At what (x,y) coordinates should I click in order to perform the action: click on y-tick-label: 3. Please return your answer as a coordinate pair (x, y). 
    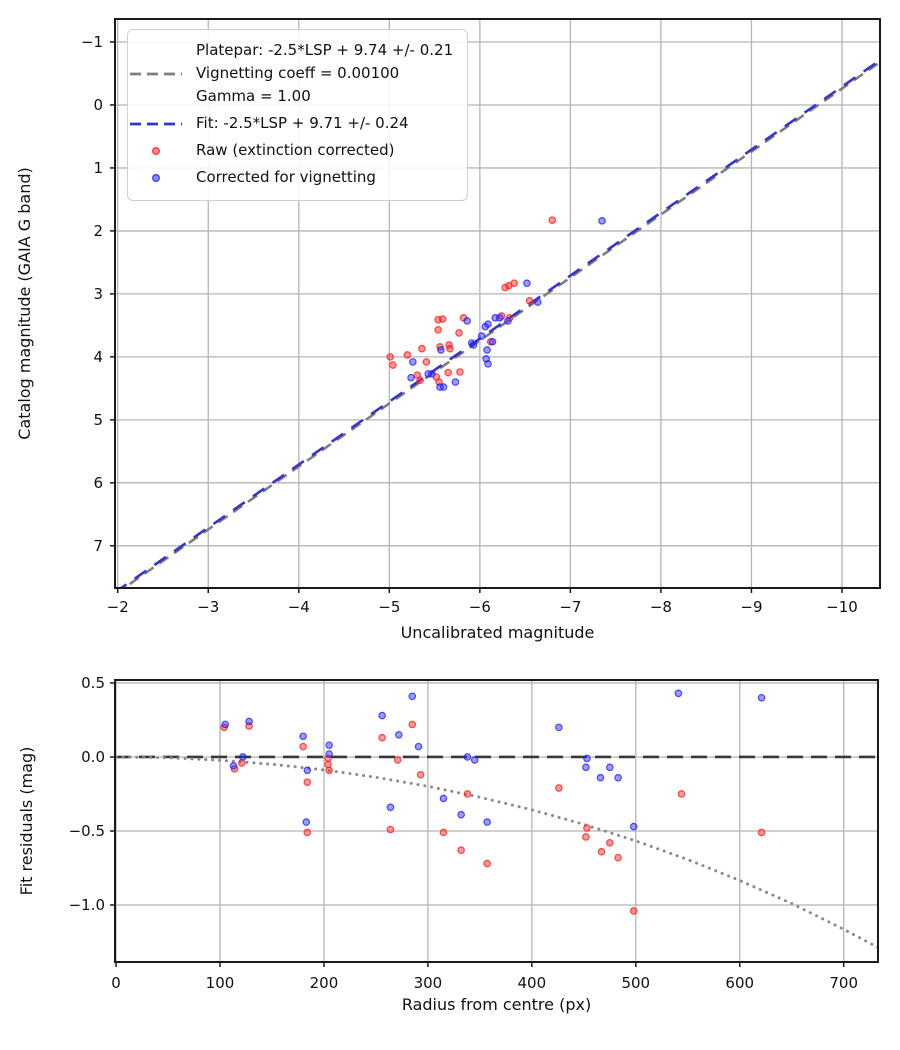
    Looking at the image, I should click on (98, 294).